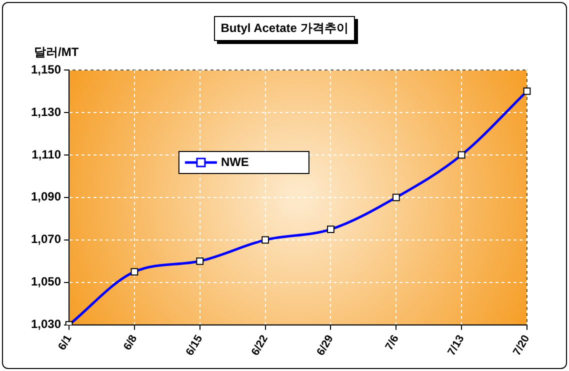  What do you see at coordinates (46, 69) in the screenshot?
I see `y-tick-label: 1,150` at bounding box center [46, 69].